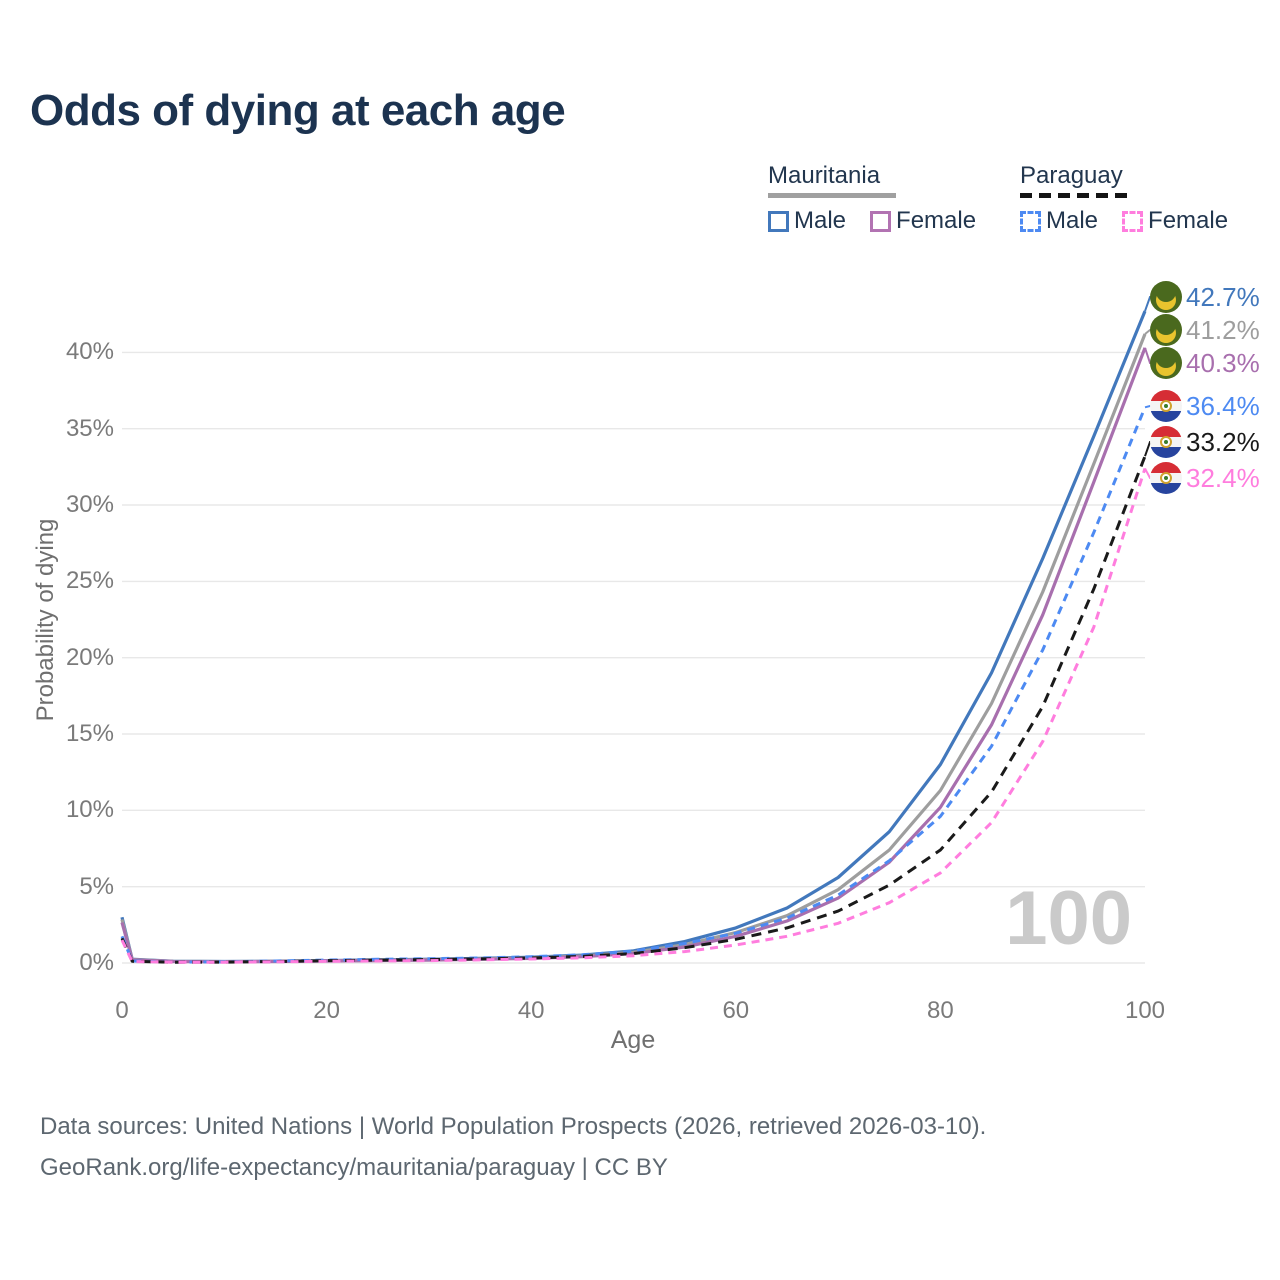  What do you see at coordinates (1223, 362) in the screenshot?
I see `end-label-value: 40.3%` at bounding box center [1223, 362].